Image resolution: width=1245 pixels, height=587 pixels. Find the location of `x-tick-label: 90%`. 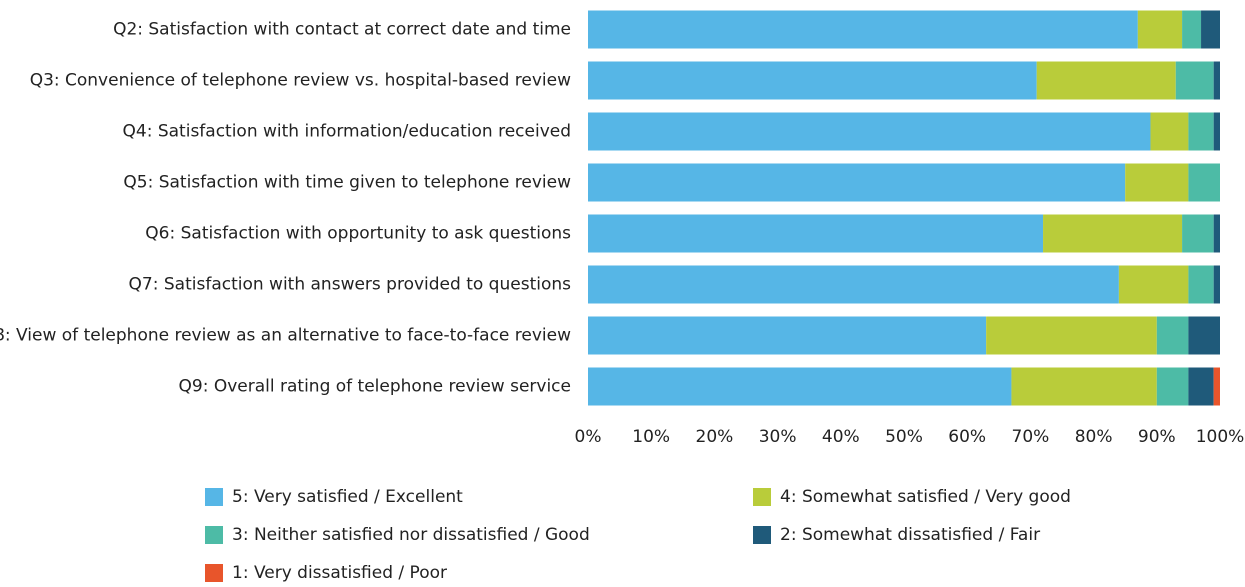

x-tick-label: 90% is located at coordinates (1157, 437).